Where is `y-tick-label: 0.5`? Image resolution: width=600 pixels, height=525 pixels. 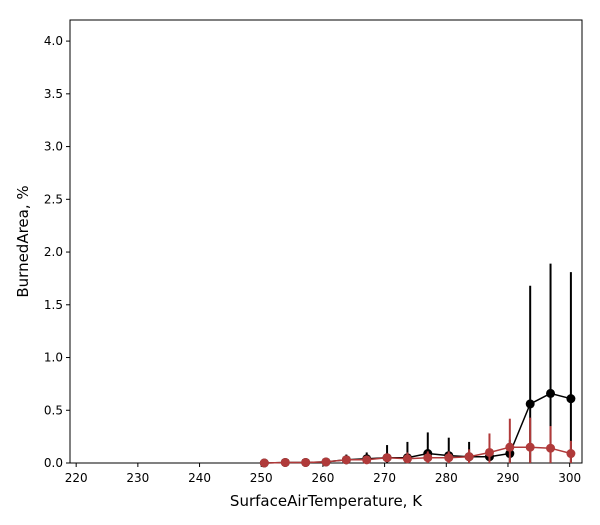
y-tick-label: 0.5 is located at coordinates (53, 410).